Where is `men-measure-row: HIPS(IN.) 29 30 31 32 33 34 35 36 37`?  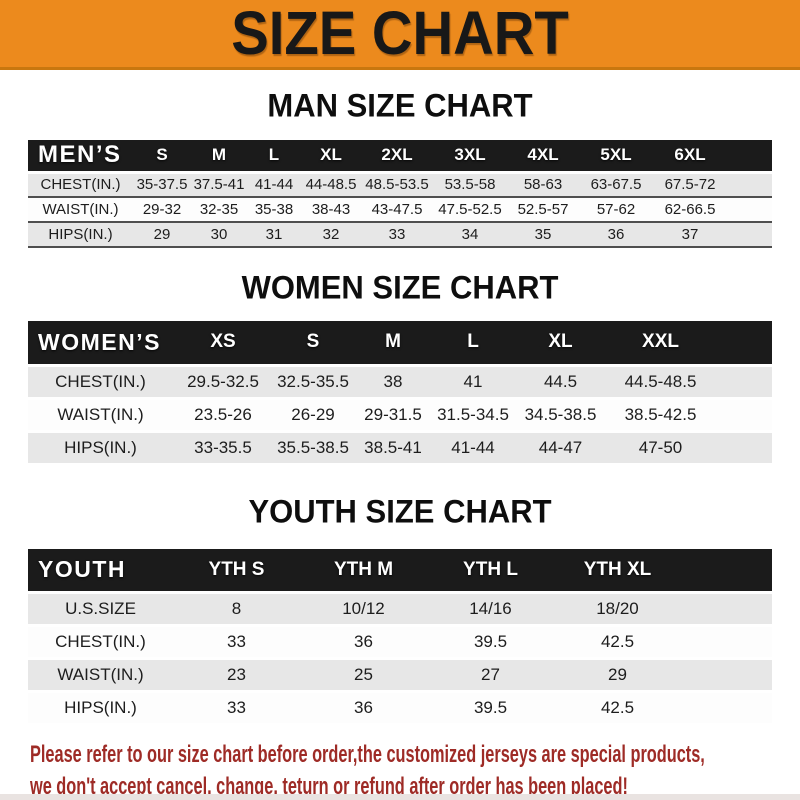
men-measure-row: HIPS(IN.) 29 30 31 32 33 34 35 36 37 is located at coordinates (400, 235).